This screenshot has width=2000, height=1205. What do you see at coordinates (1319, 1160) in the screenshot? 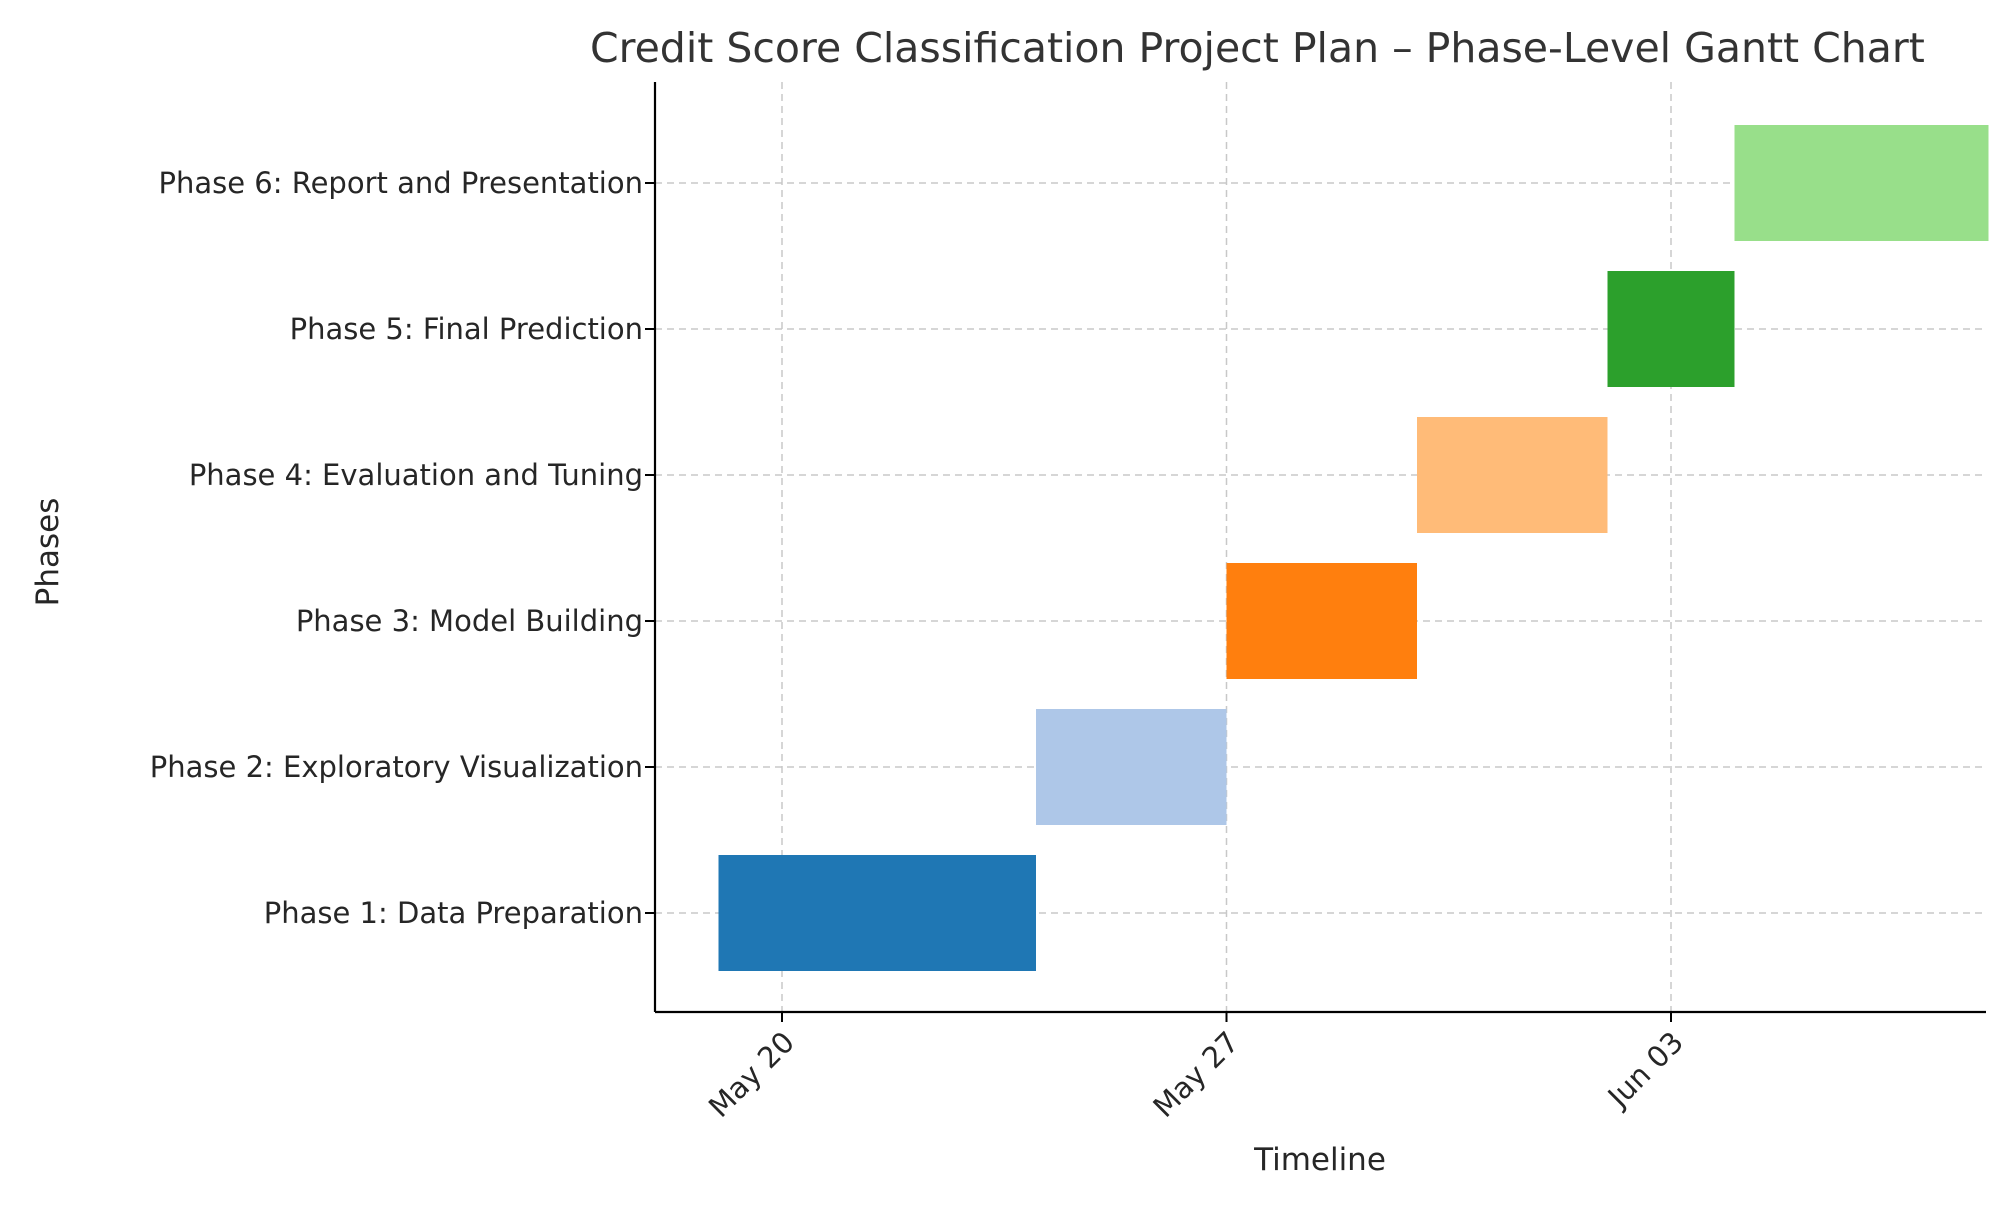
I see `x-axis-label: Timeline` at bounding box center [1319, 1160].